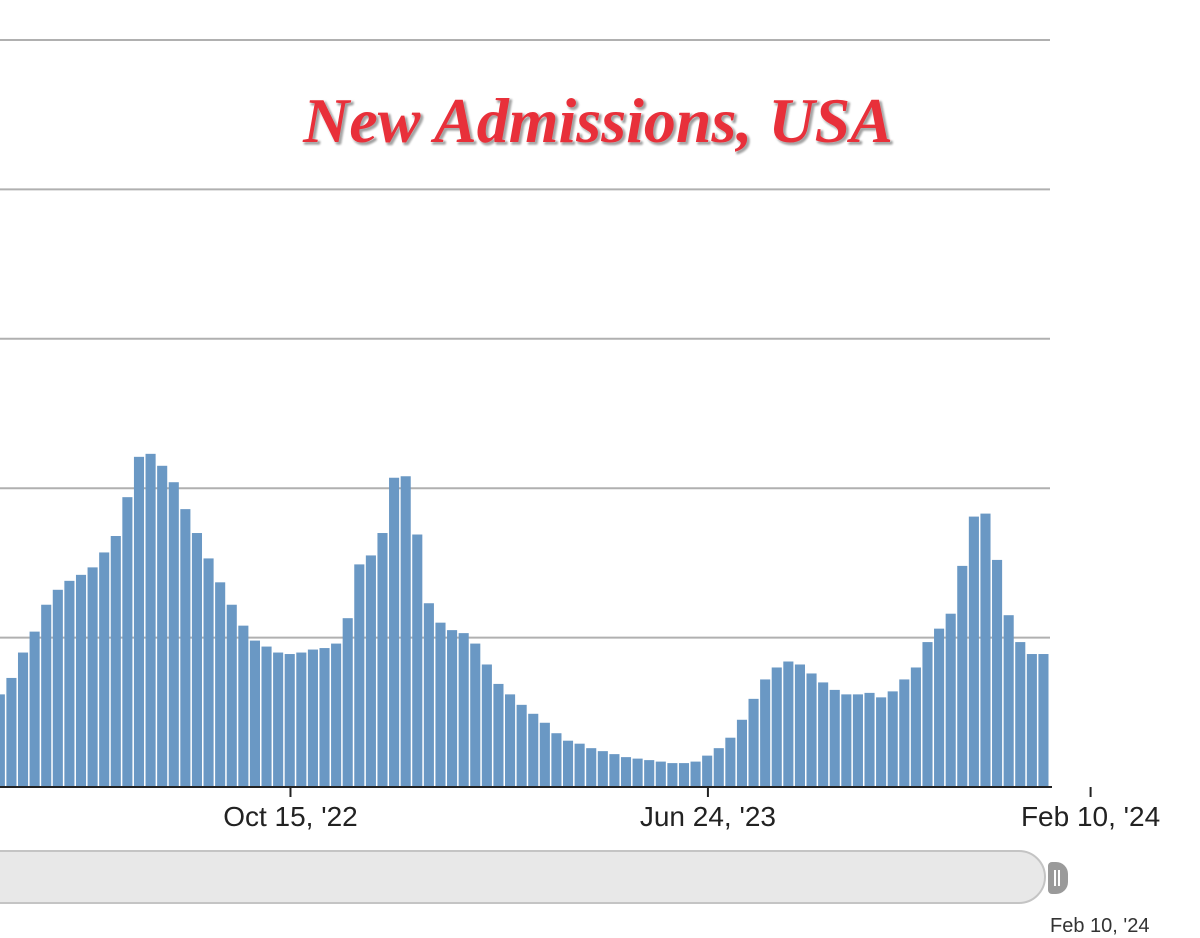  I want to click on chart-title: New Admissions, USA, so click(597, 120).